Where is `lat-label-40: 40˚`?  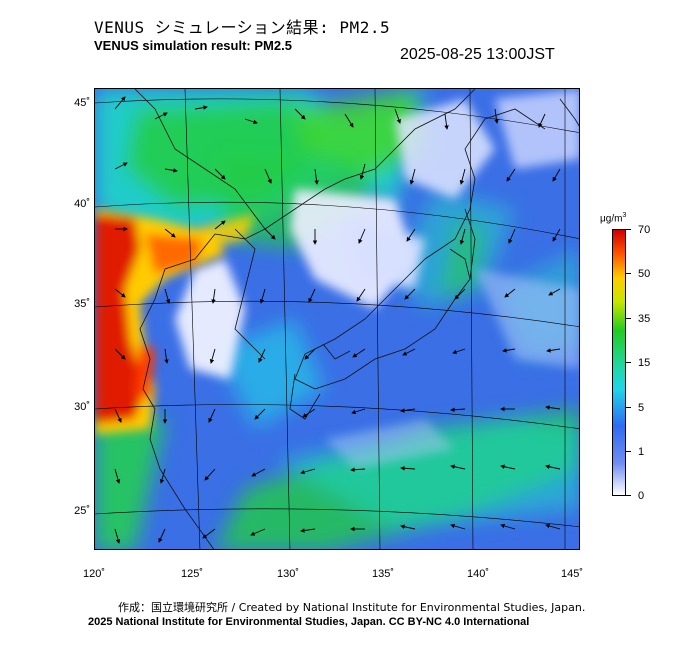
lat-label-40: 40˚ is located at coordinates (82, 204).